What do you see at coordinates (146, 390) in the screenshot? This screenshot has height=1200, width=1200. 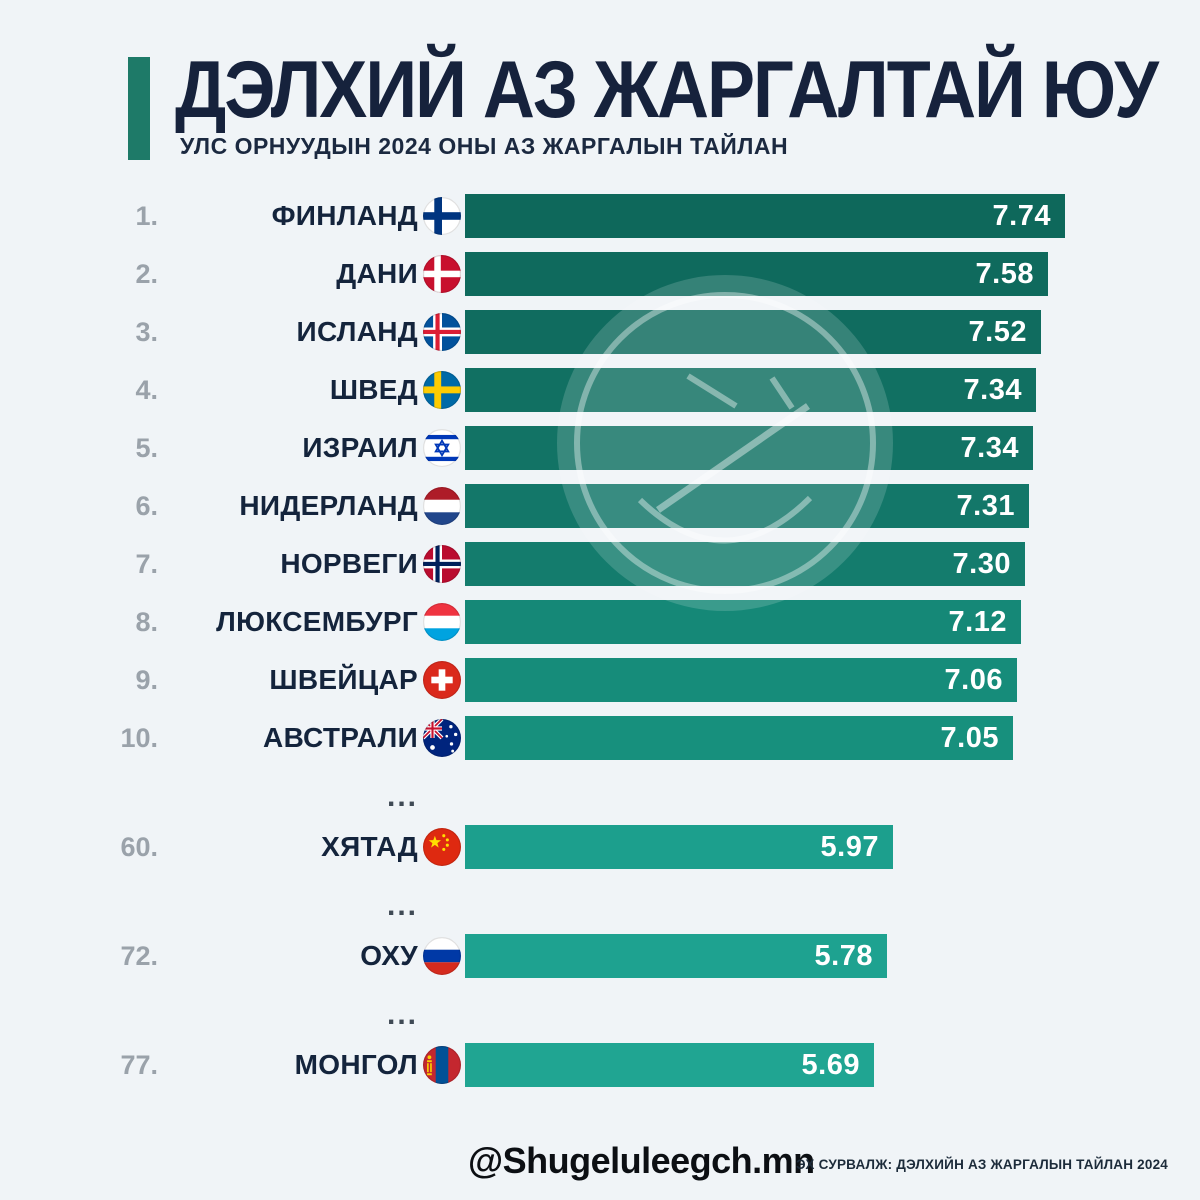 I see `rank-label: 4.` at bounding box center [146, 390].